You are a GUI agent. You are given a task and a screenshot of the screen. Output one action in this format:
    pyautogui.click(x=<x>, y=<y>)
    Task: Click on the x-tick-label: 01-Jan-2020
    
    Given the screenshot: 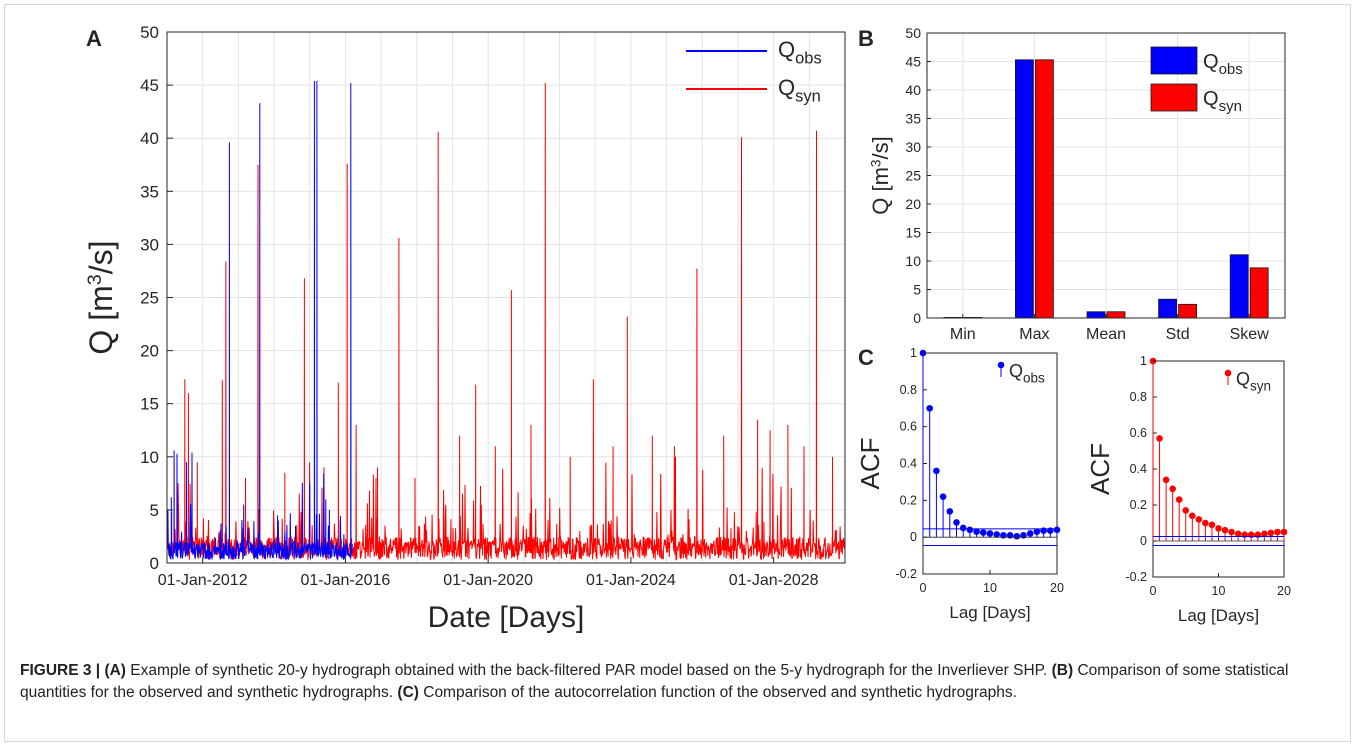 What is the action you would take?
    pyautogui.click(x=488, y=580)
    